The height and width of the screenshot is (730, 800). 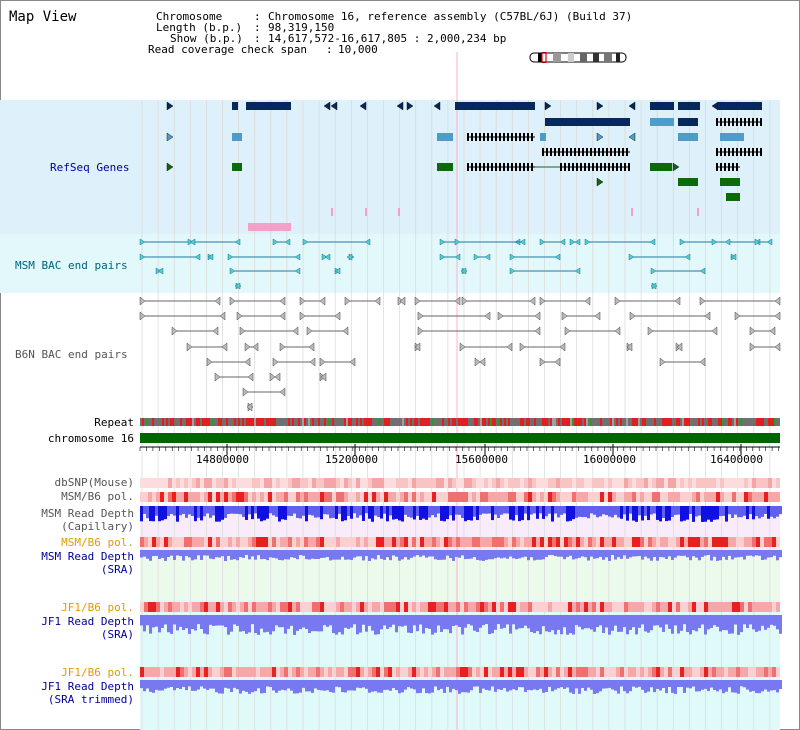 I want to click on gene-arrow, so click(x=632, y=106).